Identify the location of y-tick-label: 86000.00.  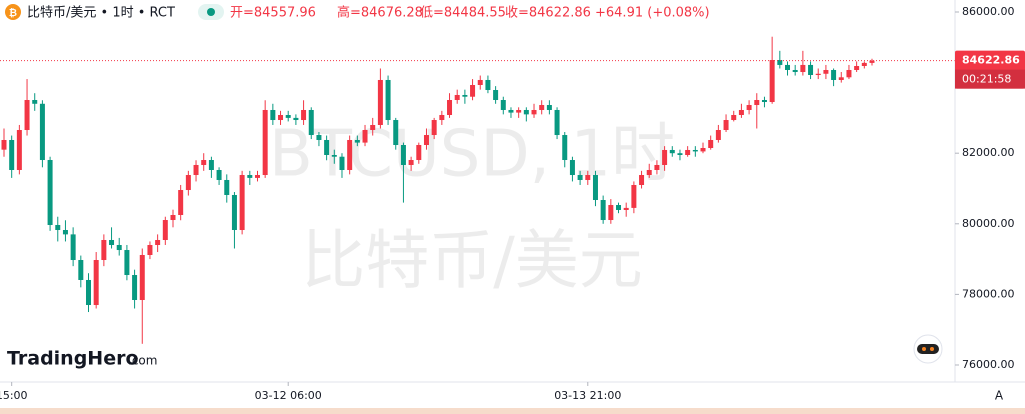
(988, 11).